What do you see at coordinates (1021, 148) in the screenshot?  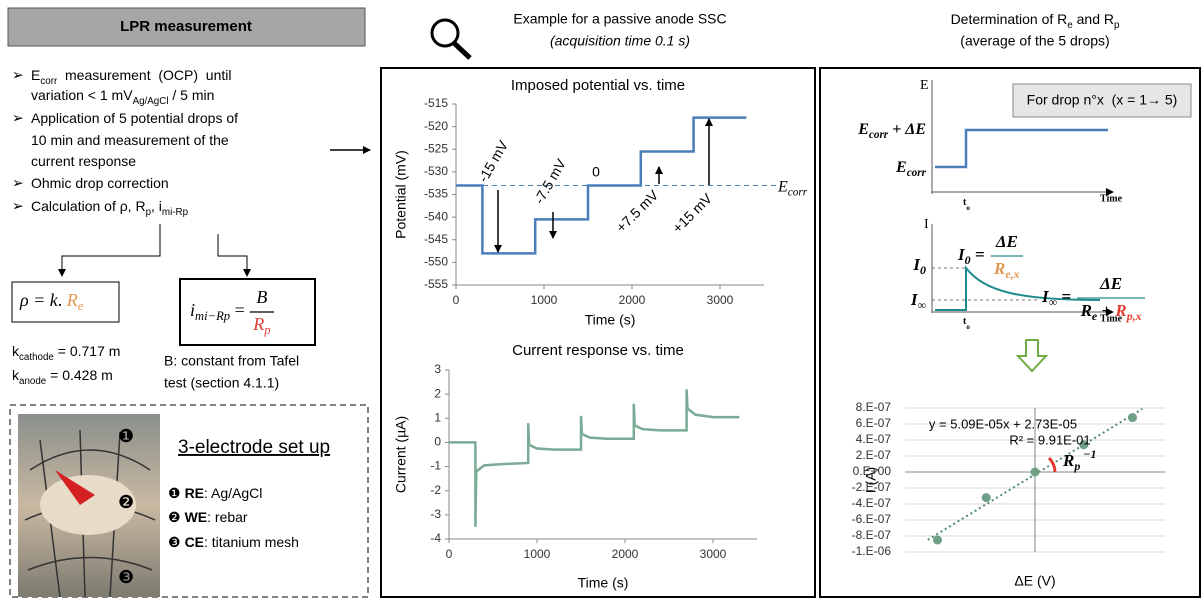 I see `schematic-potential` at bounding box center [1021, 148].